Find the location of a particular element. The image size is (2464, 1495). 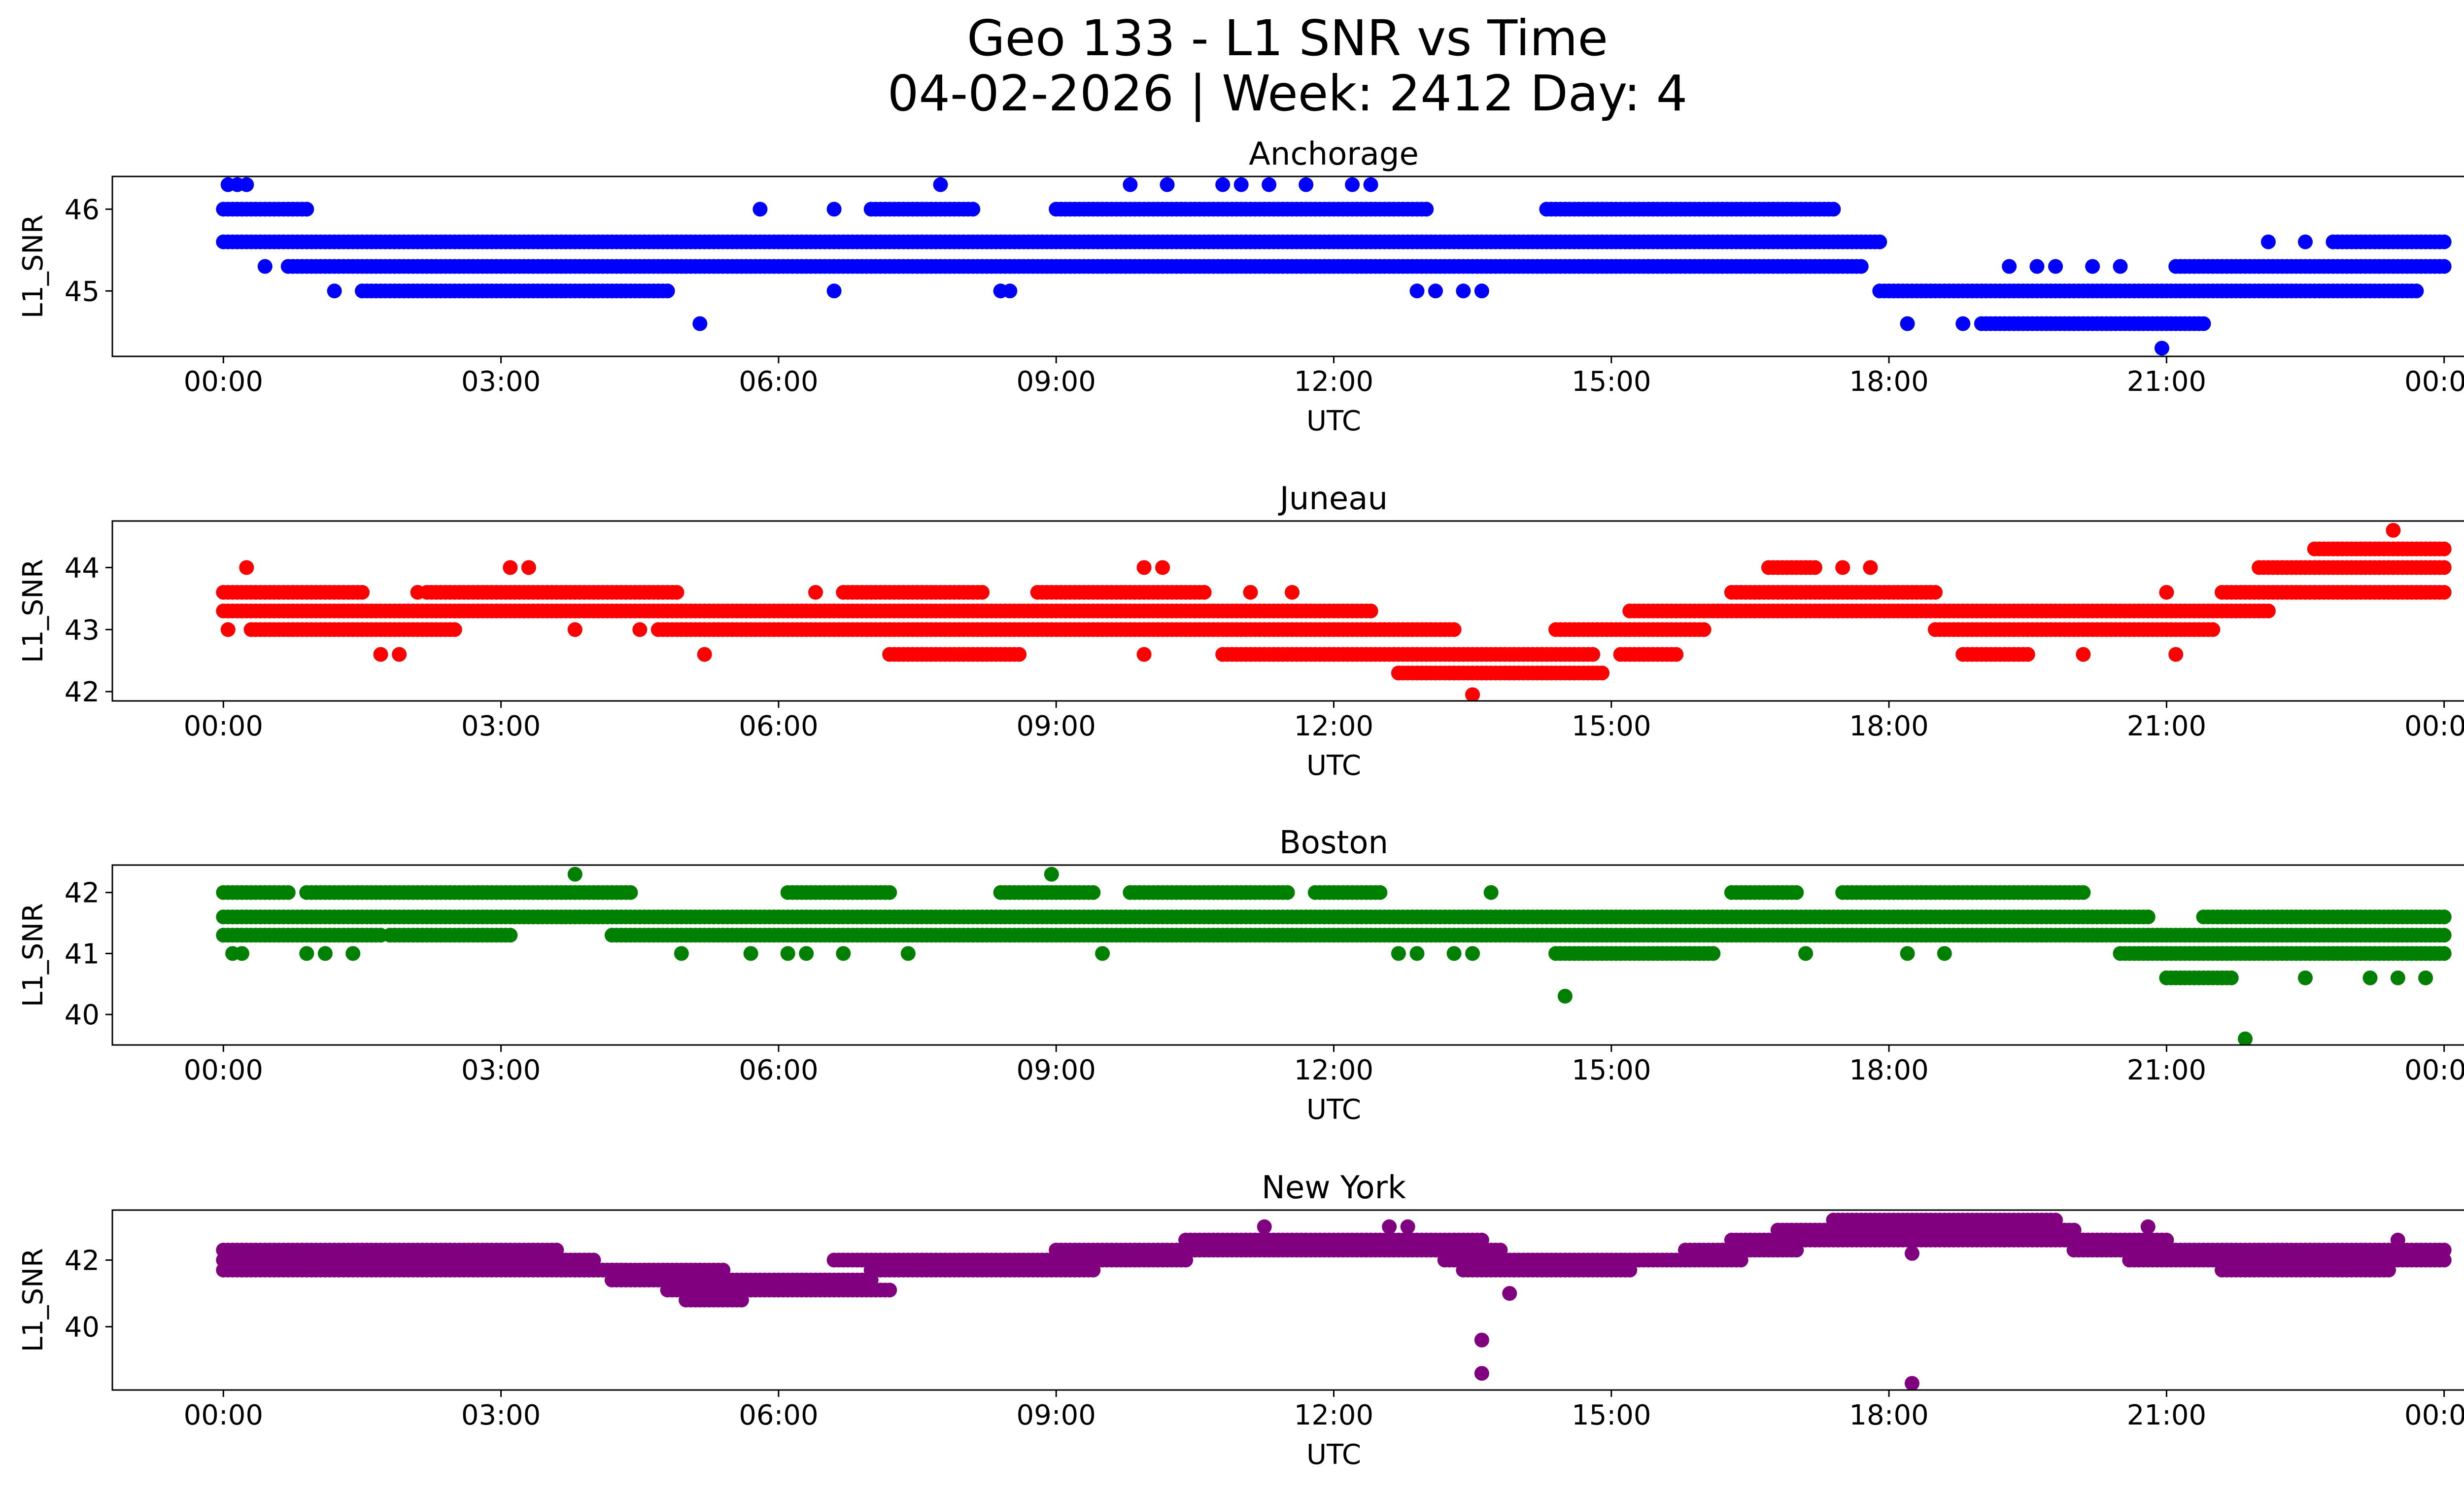

x-tick-label: 06:00 is located at coordinates (778, 1070).